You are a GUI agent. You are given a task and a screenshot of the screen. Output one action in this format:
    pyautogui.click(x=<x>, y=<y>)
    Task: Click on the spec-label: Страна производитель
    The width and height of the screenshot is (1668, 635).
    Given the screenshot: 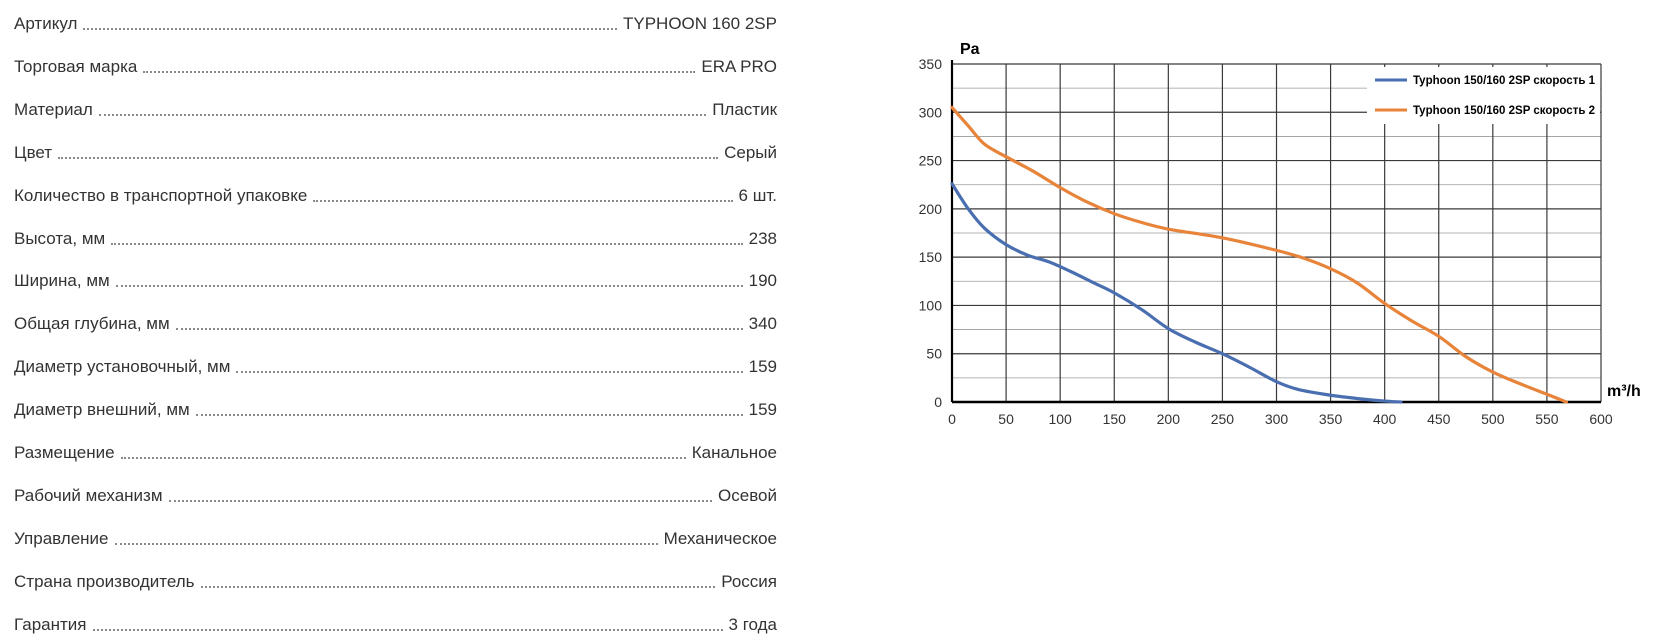 What is the action you would take?
    pyautogui.click(x=107, y=581)
    